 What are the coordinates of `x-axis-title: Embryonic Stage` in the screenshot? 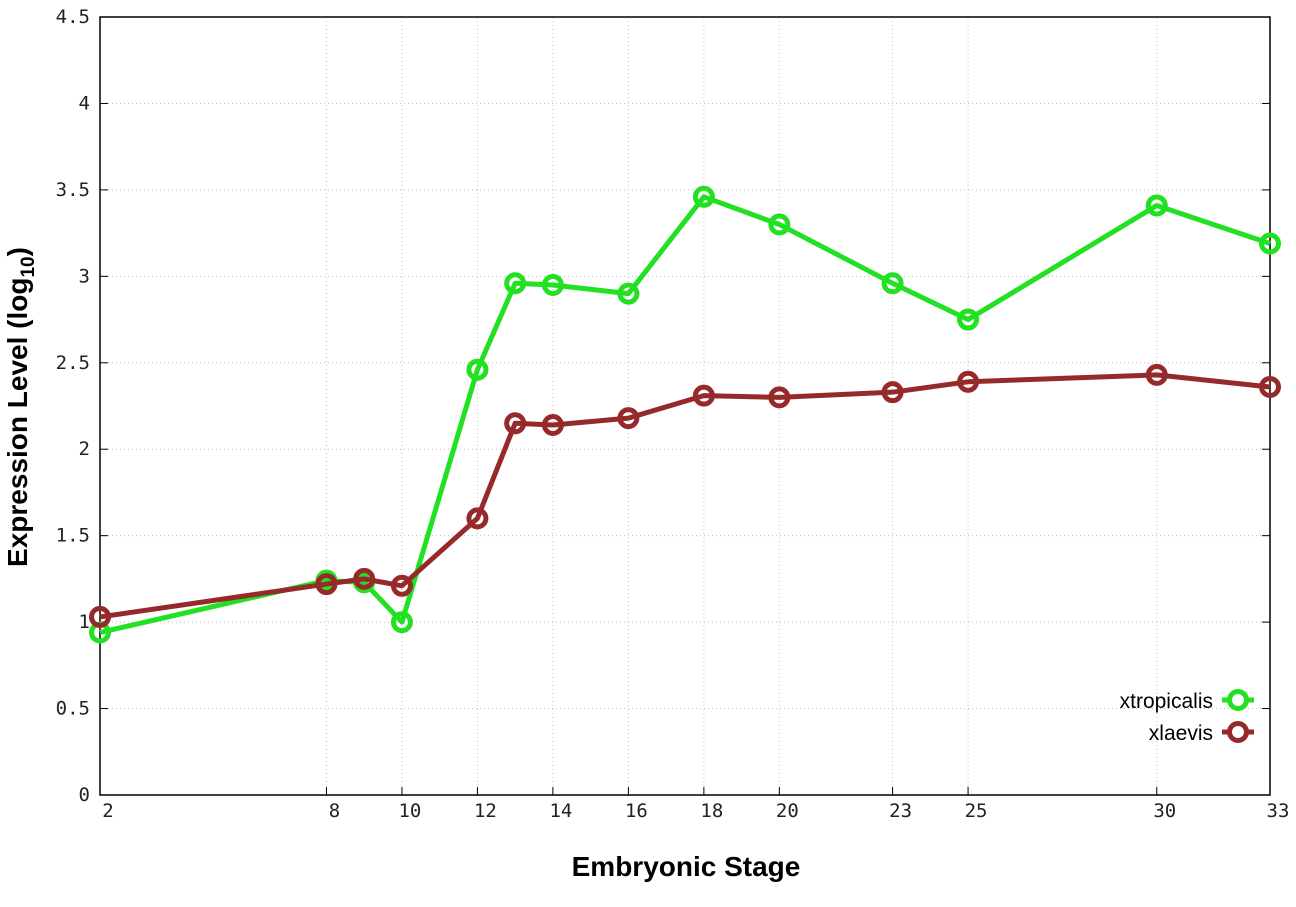 It's located at (686, 866).